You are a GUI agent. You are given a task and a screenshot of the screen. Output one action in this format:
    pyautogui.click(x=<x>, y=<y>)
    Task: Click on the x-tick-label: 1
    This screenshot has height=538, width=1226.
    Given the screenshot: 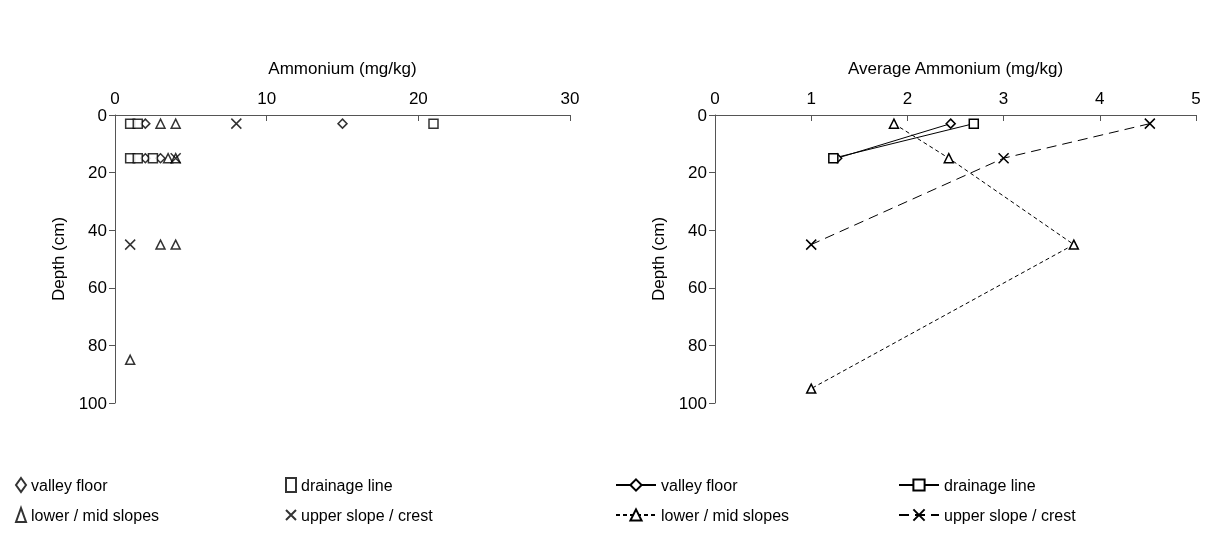 What is the action you would take?
    pyautogui.click(x=811, y=98)
    